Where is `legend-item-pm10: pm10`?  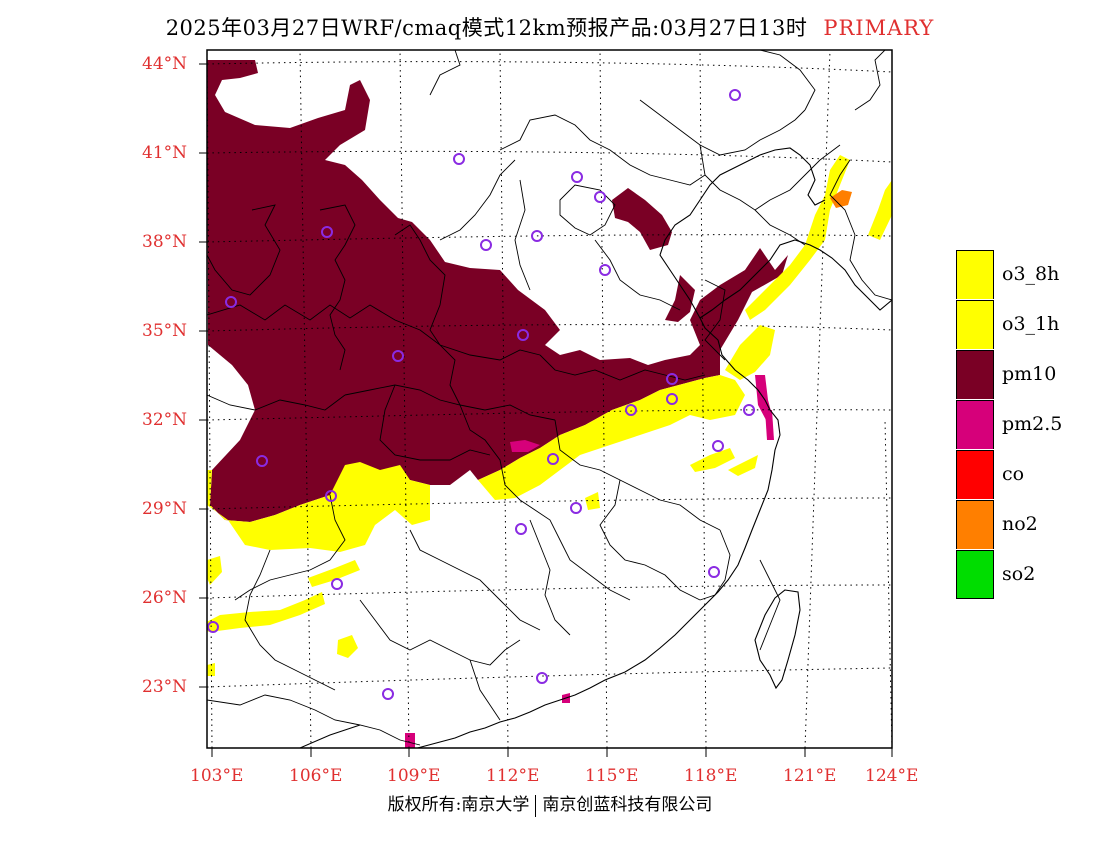
legend-item-pm10: pm10 is located at coordinates (1009, 374).